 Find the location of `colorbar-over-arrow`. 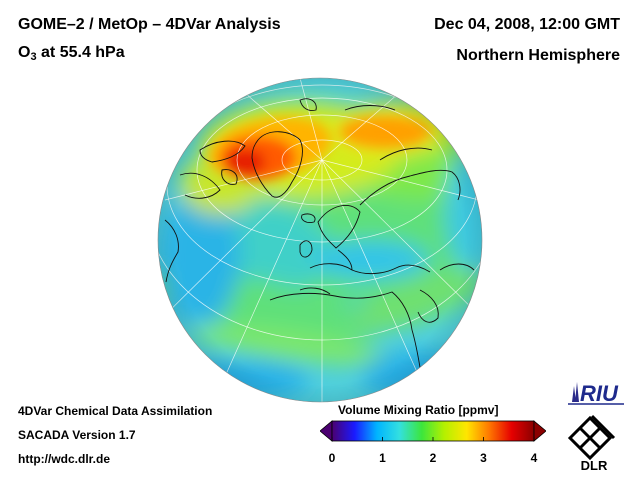

colorbar-over-arrow is located at coordinates (539, 431).